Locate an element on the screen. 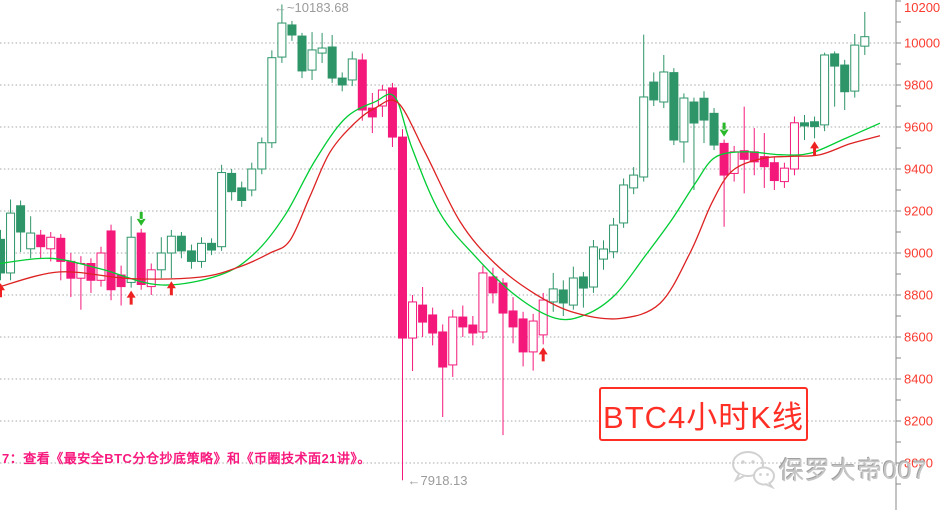 The image size is (943, 510). y-axis-label: 9400 is located at coordinates (918, 169).